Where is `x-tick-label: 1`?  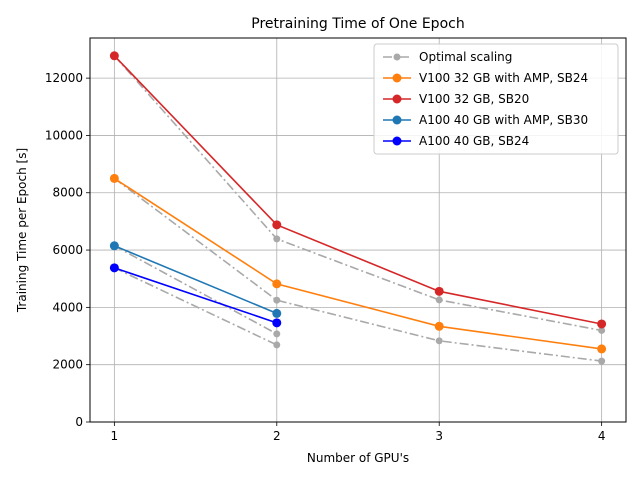 x-tick-label: 1 is located at coordinates (115, 436).